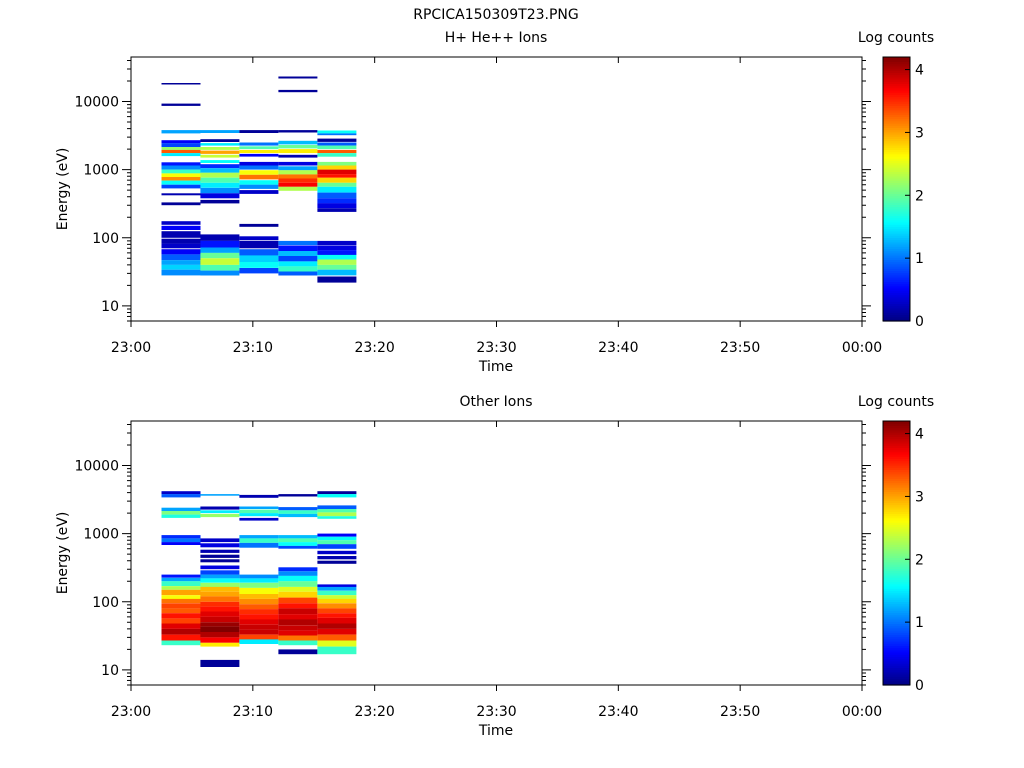 The width and height of the screenshot is (1024, 768). I want to click on y-tick-label: 100, so click(105, 239).